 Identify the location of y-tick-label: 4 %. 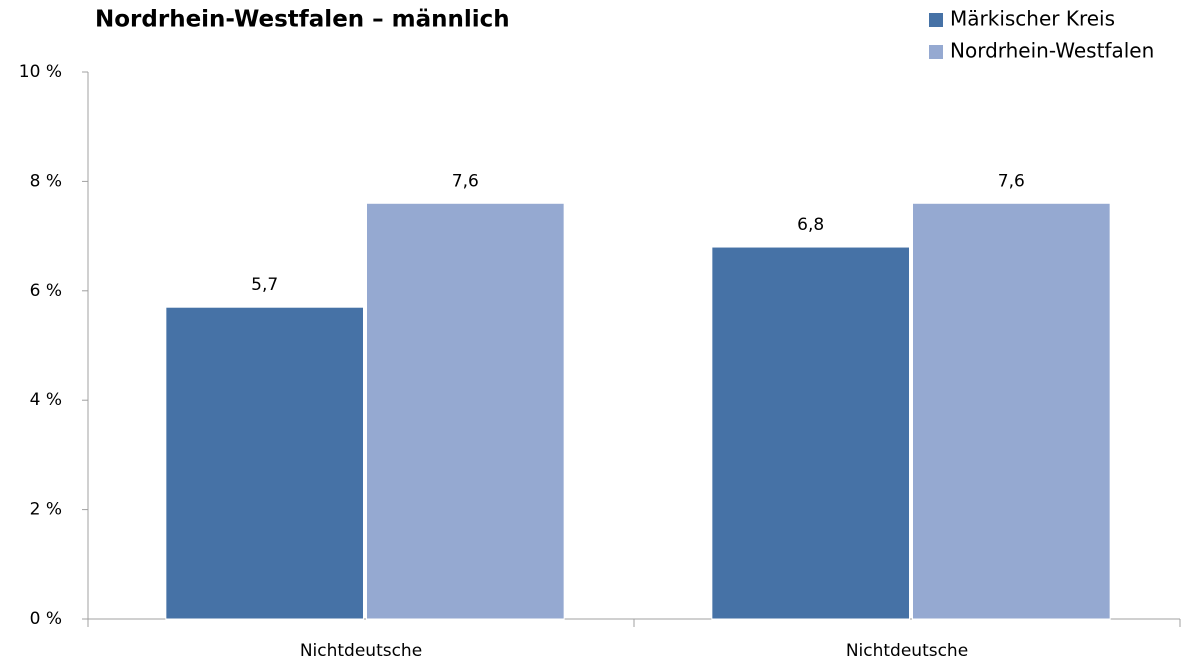
(46, 400).